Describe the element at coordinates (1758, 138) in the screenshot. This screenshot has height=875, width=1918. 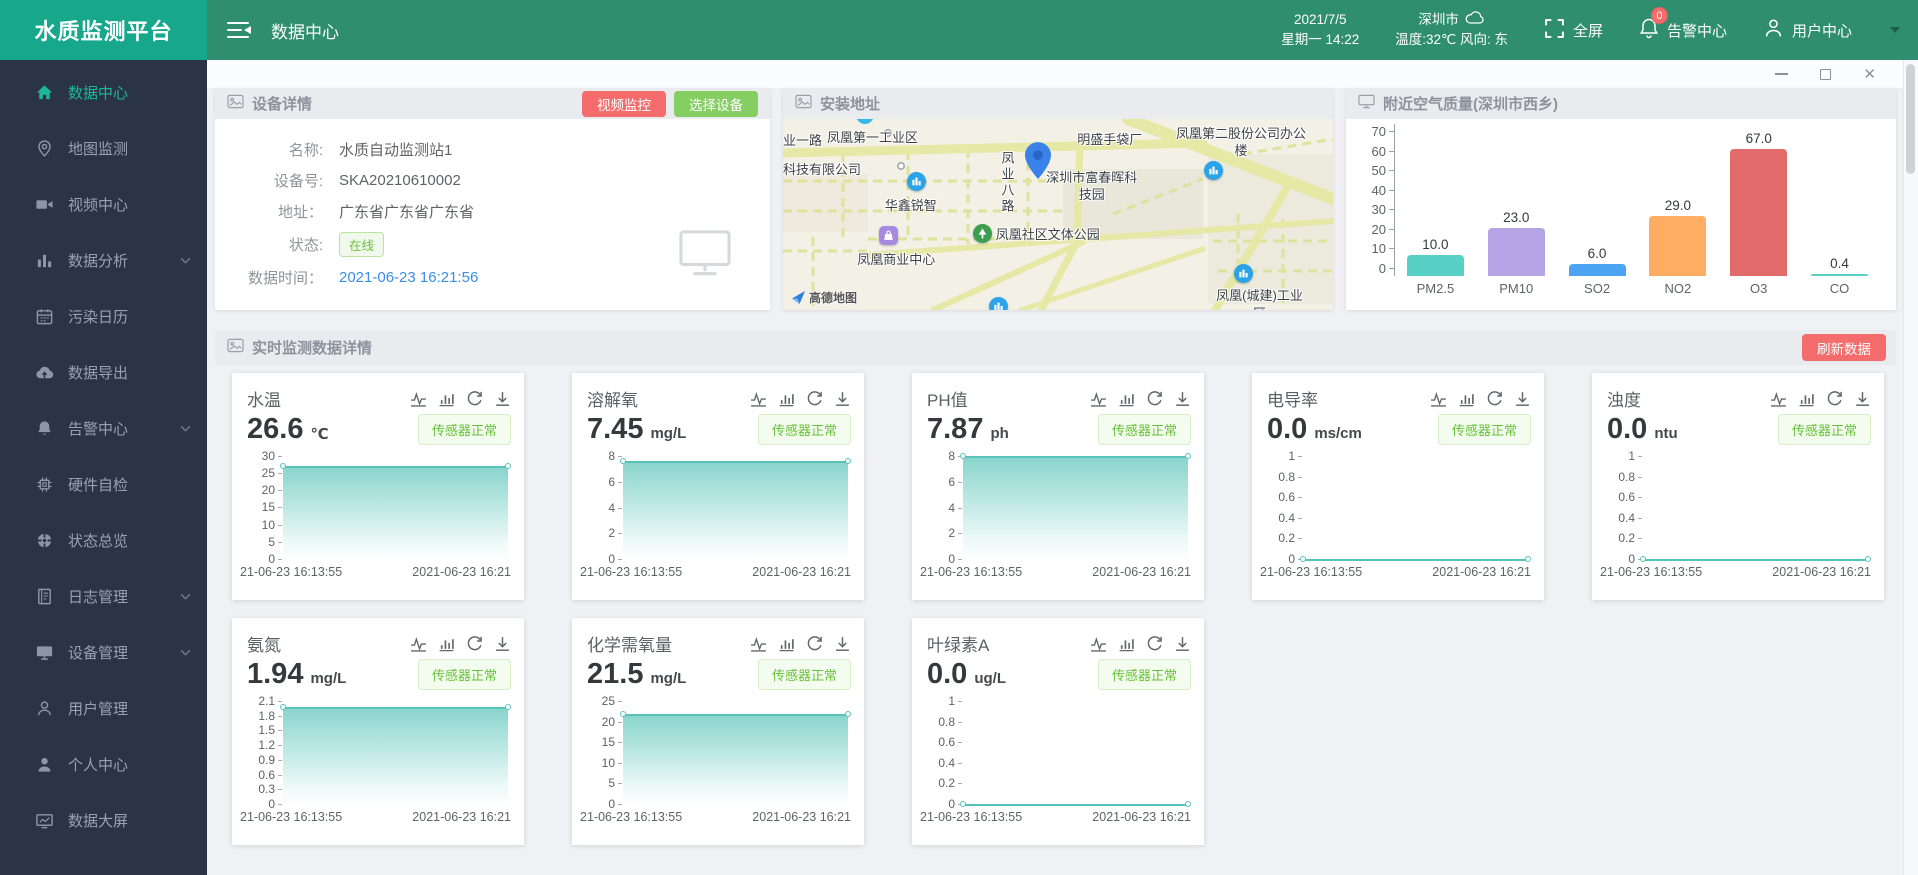
I see `air-bar-value: 67.0` at that location.